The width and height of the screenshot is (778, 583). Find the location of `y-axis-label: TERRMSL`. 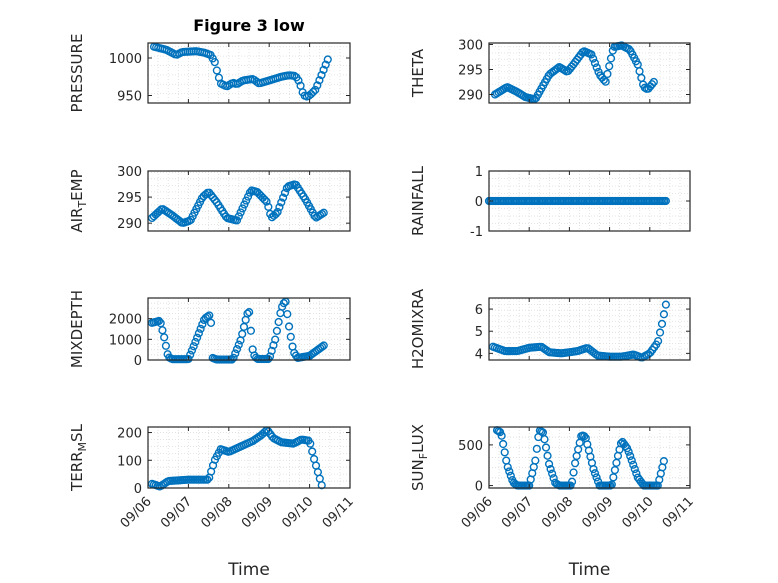

y-axis-label: TERRMSL is located at coordinates (78, 457).